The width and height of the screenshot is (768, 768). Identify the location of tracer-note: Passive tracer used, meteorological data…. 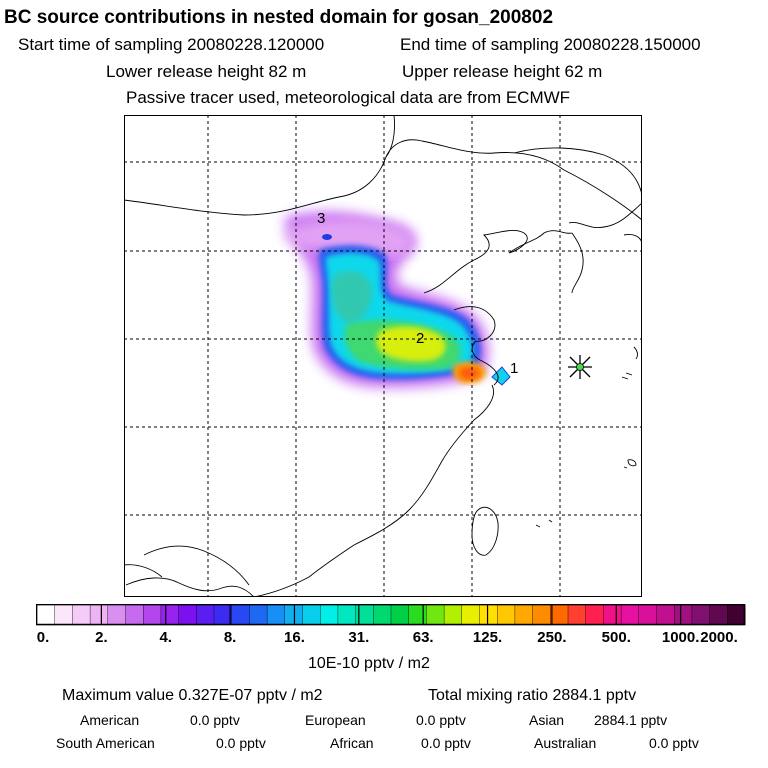
(348, 97).